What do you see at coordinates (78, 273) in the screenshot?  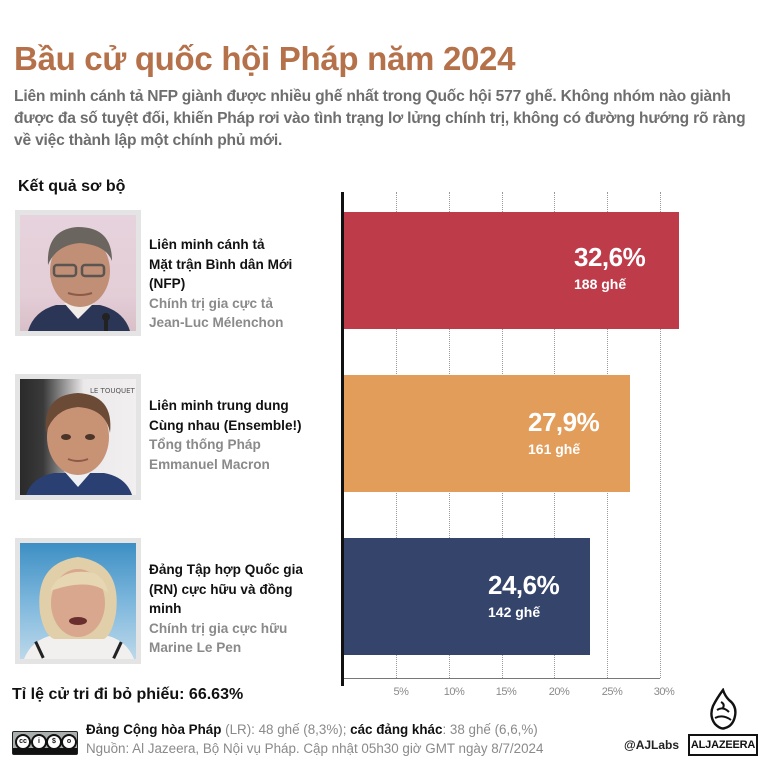 I see `jean-luc-melenchon-photo` at bounding box center [78, 273].